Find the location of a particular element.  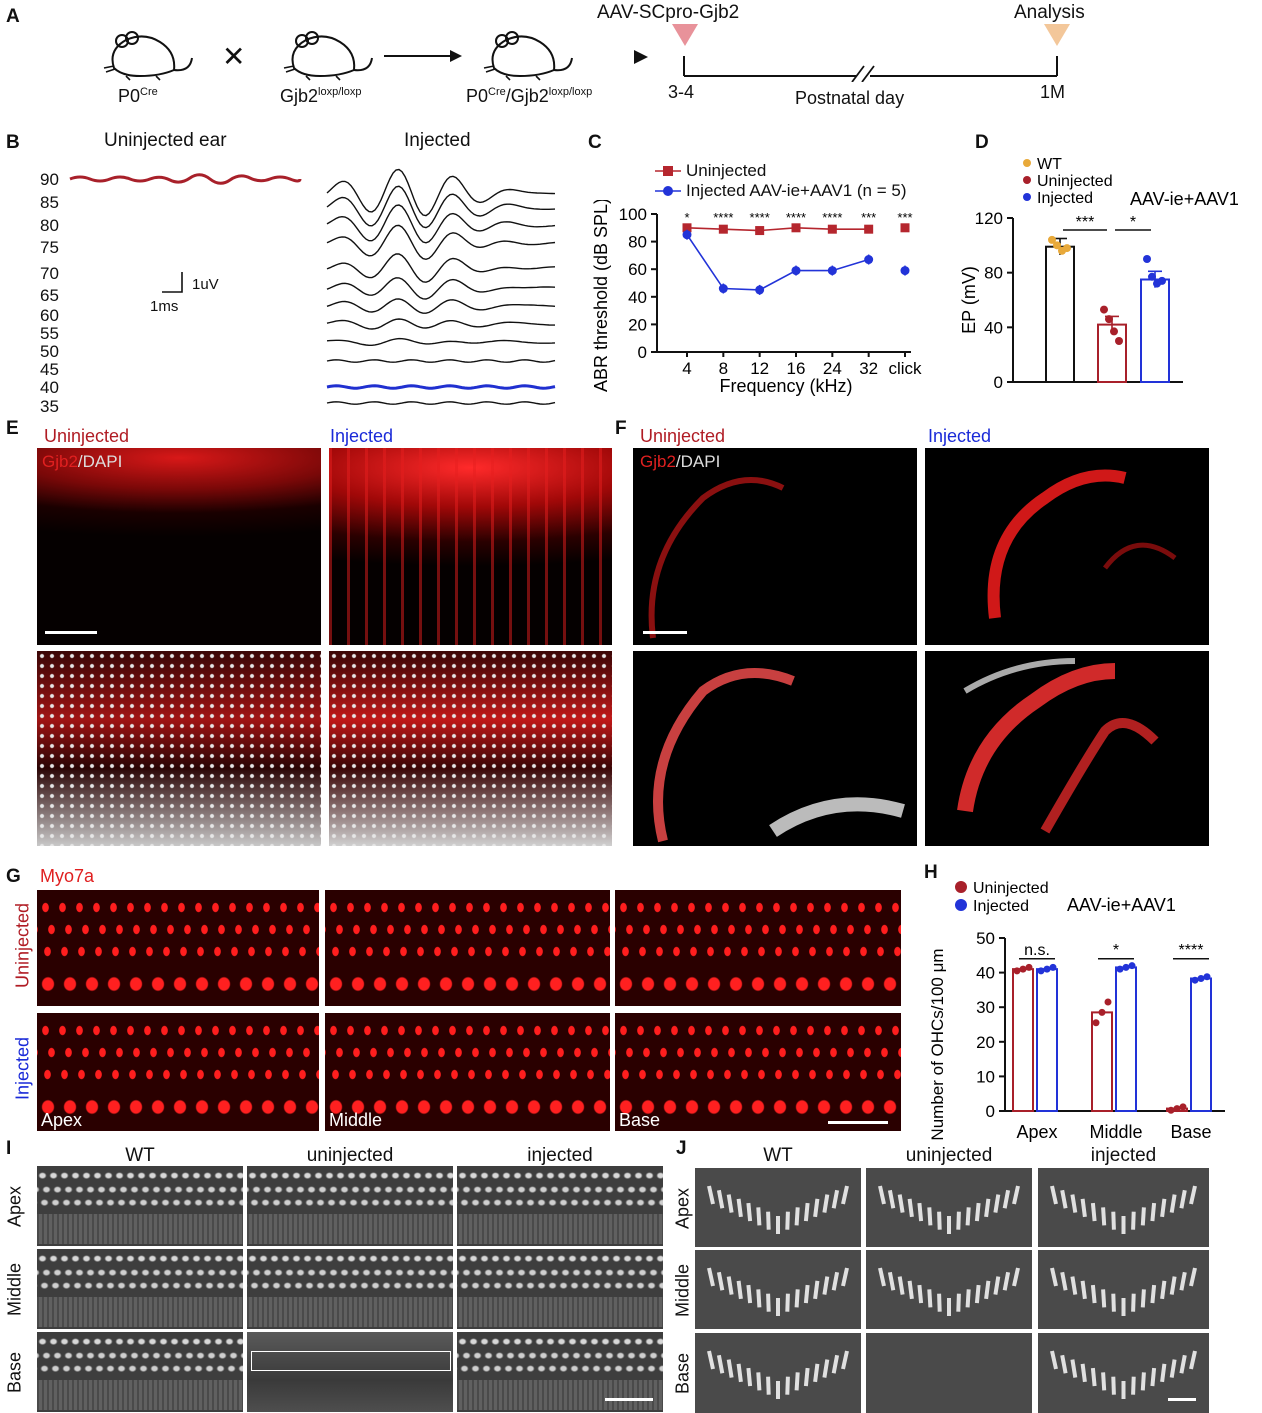

abr-level-label: 35 is located at coordinates (49, 406).